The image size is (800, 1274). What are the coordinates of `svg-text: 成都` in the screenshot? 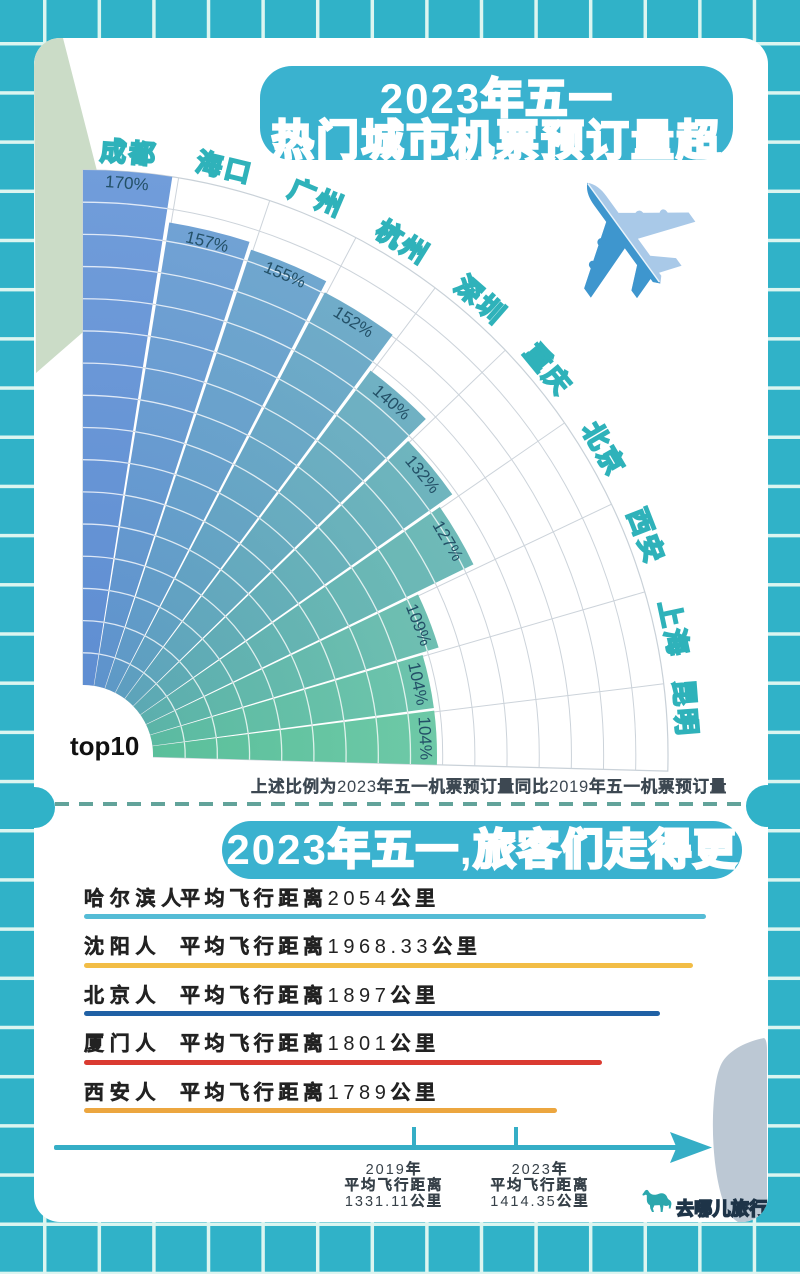 It's located at (129, 153).